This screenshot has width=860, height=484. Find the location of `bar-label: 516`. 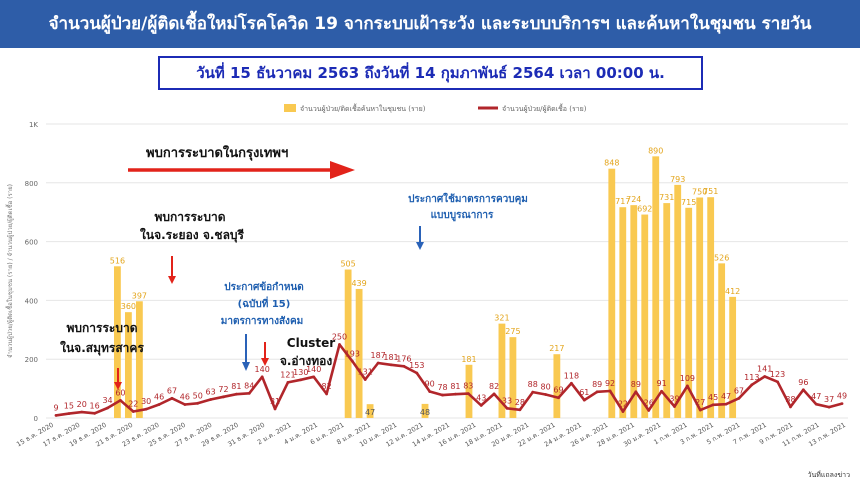

bar-label: 516 is located at coordinates (117, 260).